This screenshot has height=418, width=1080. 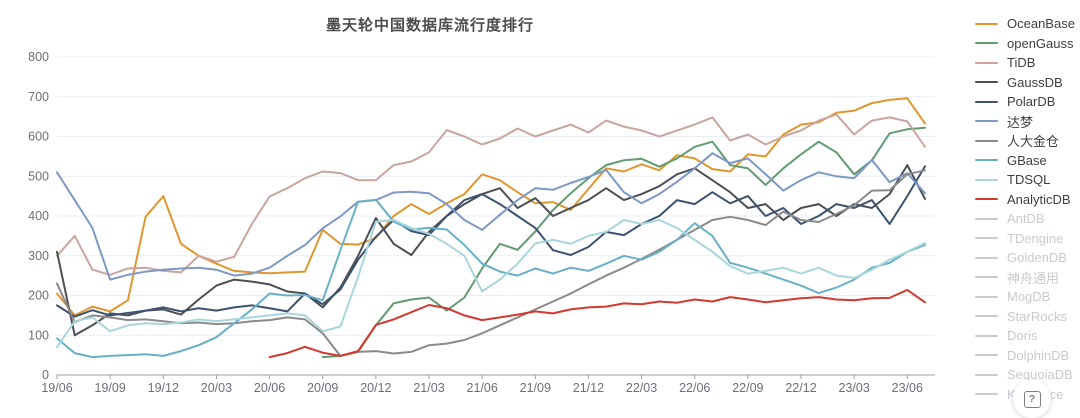 What do you see at coordinates (907, 388) in the screenshot?
I see `x-tick-label: 23/06` at bounding box center [907, 388].